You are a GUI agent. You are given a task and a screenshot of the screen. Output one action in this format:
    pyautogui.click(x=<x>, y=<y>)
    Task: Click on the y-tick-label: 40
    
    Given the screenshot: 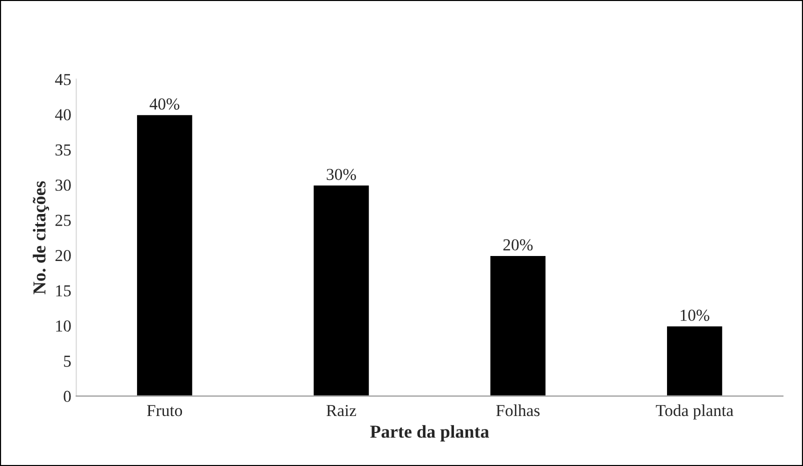 What is the action you would take?
    pyautogui.click(x=63, y=114)
    